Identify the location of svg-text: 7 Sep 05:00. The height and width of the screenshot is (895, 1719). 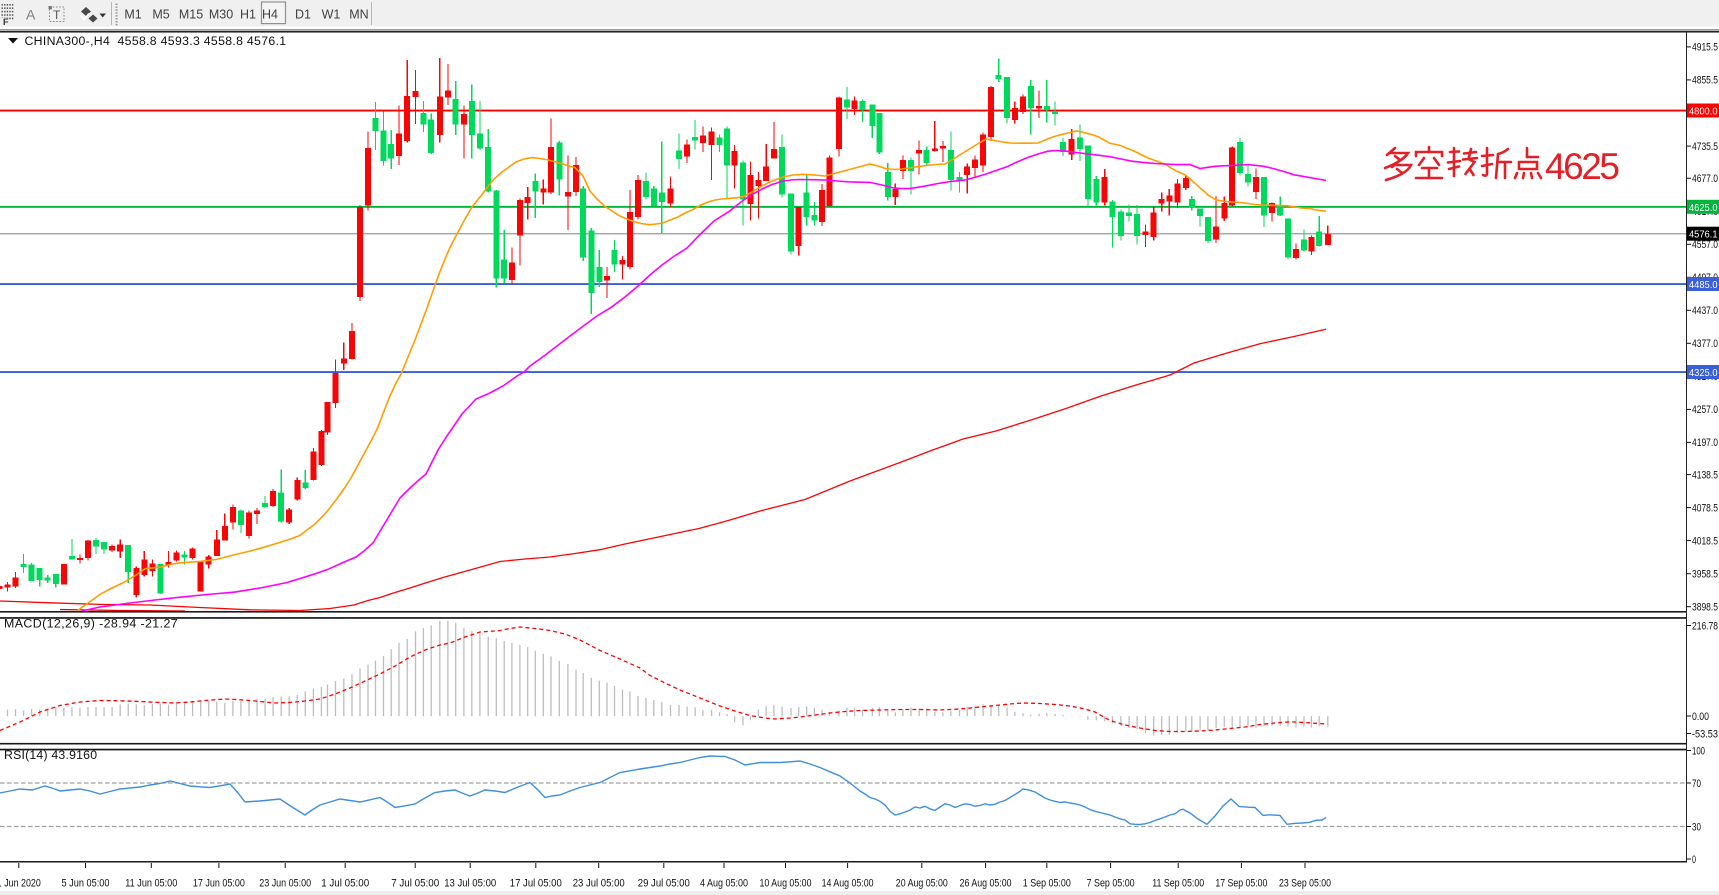
(1111, 884).